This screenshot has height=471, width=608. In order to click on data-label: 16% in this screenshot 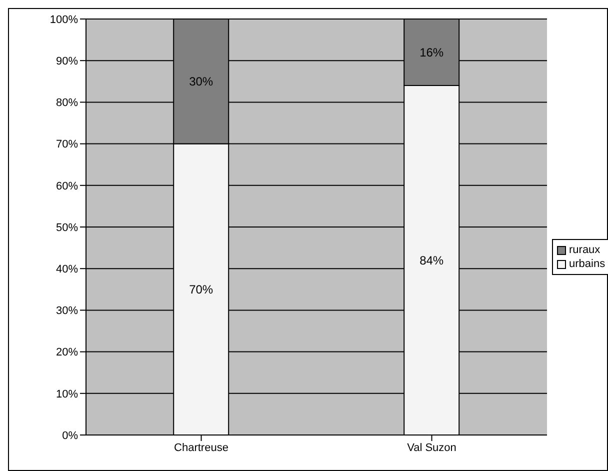, I will do `click(432, 53)`.